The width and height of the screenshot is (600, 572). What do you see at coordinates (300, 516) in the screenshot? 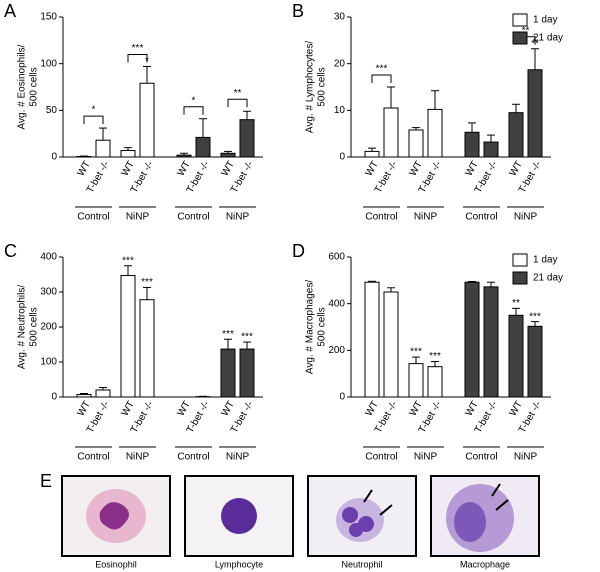
I see `panel-e-images` at bounding box center [300, 516].